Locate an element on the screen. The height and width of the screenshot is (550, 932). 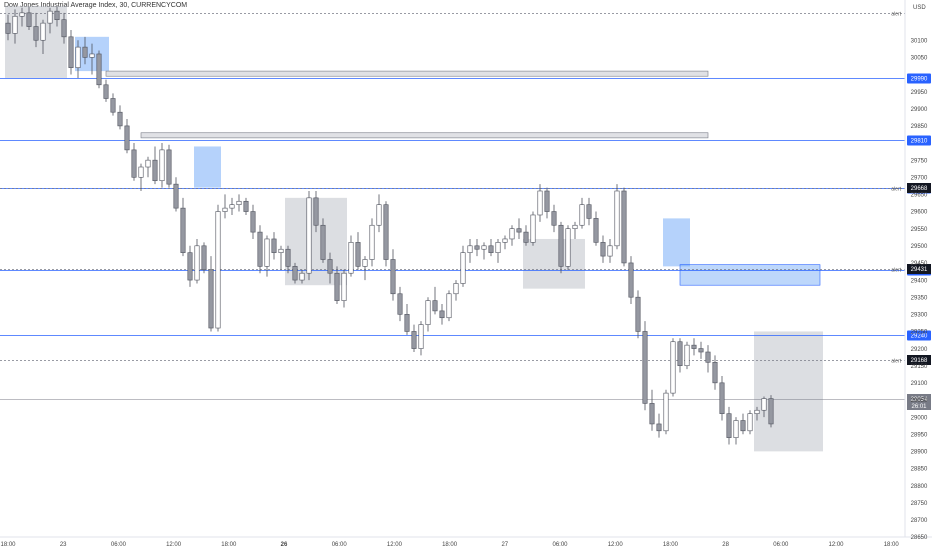
level-badge-29240: 29240 is located at coordinates (919, 337).